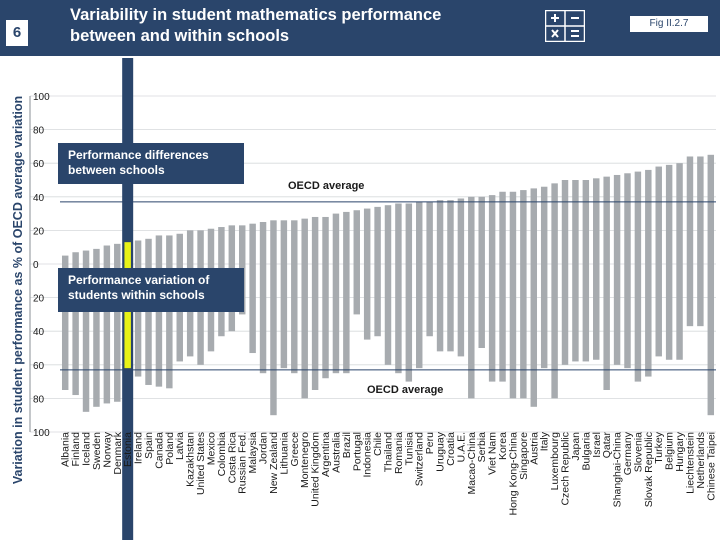 Image resolution: width=720 pixels, height=540 pixels. I want to click on x-tick-label: Uruguay, so click(441, 451).